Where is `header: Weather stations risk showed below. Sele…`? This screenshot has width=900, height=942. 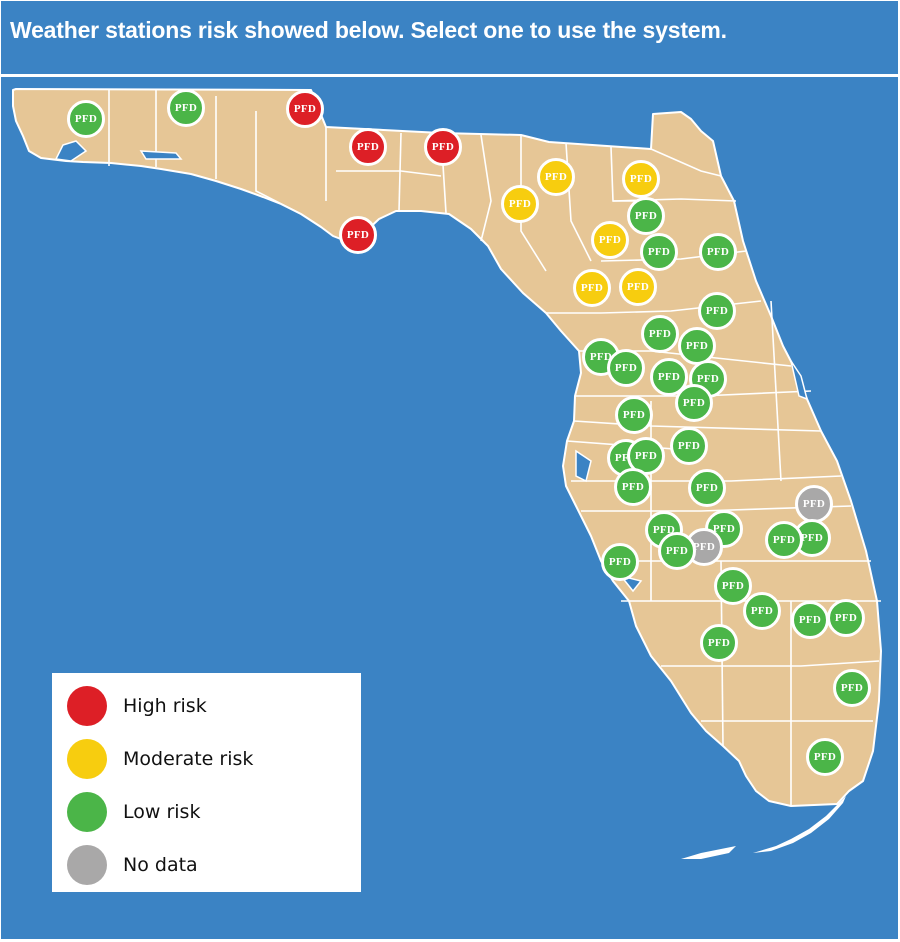 header: Weather stations risk showed below. Sele… is located at coordinates (449, 37).